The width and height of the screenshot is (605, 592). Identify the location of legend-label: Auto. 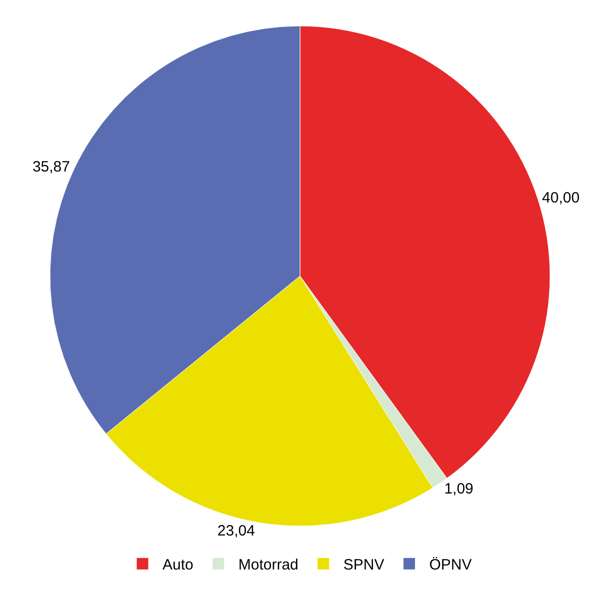
(178, 565).